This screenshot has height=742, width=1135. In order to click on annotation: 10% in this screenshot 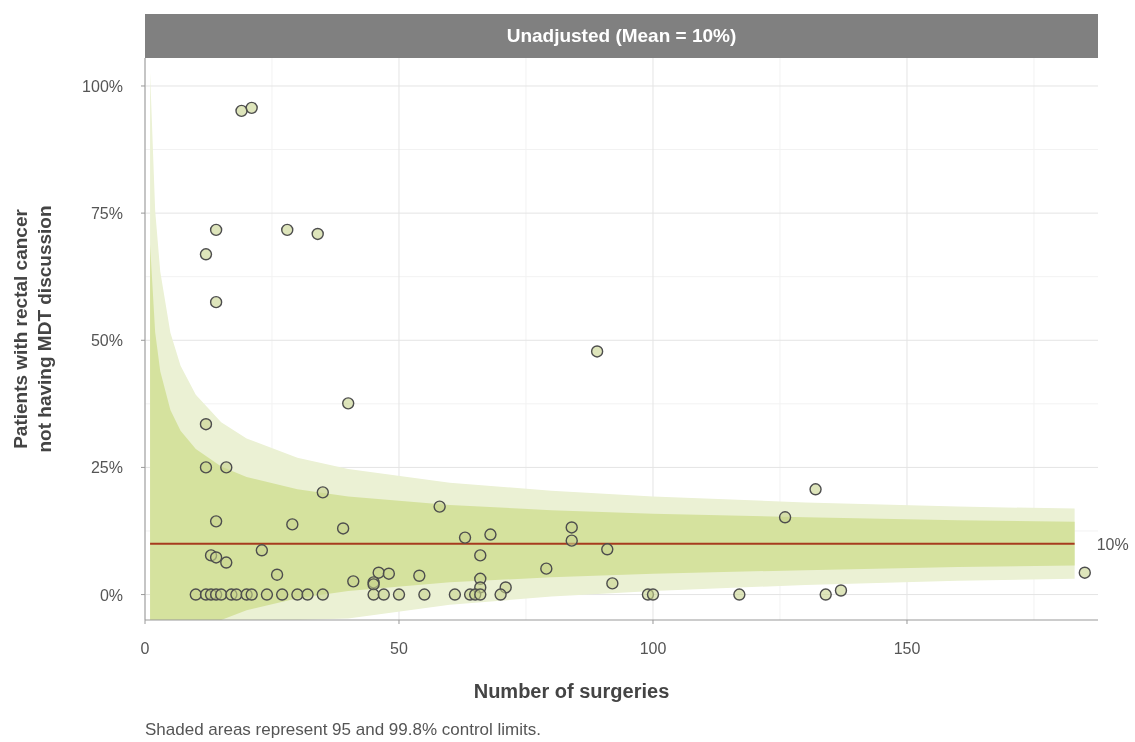, I will do `click(1112, 544)`.